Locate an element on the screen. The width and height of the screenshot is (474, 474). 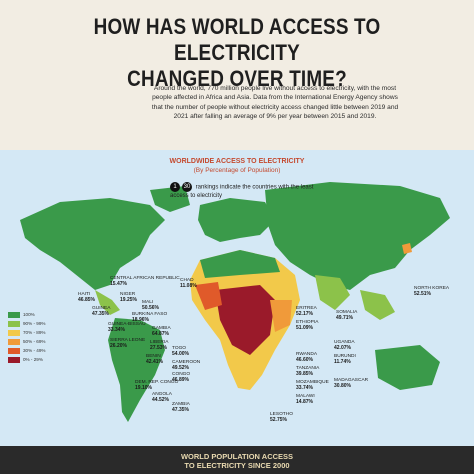
rank-badge-start: 1 is located at coordinates (175, 187).